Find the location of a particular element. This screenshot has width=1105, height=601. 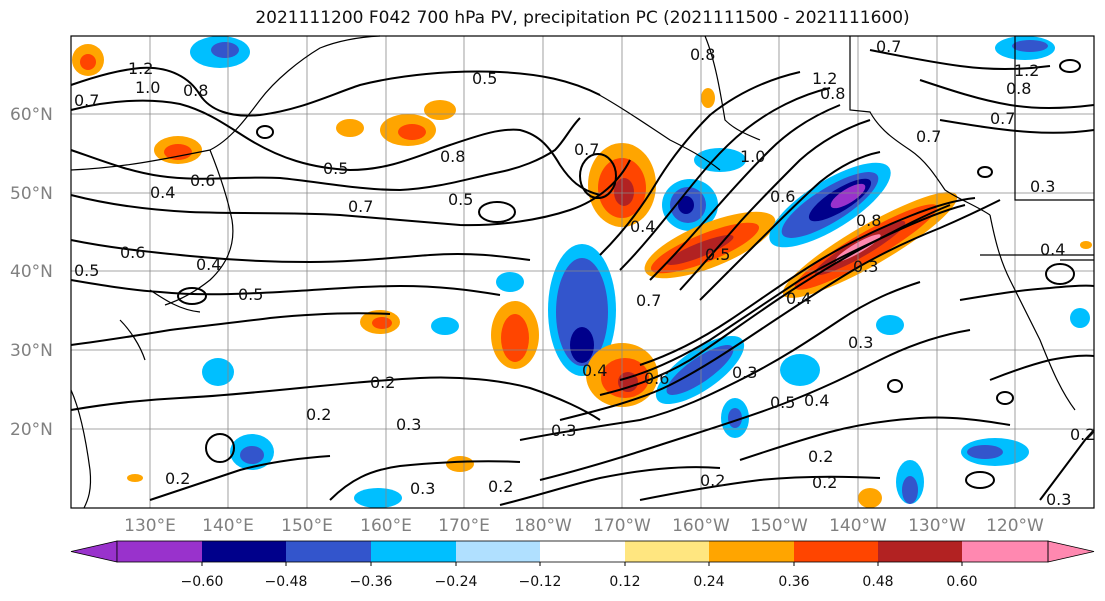

longitude-label: 170°E is located at coordinates (464, 526).